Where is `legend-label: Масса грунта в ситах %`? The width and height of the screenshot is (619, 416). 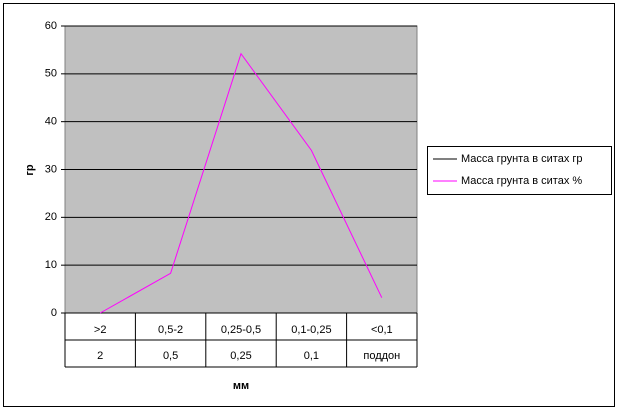
legend-label: Масса грунта в ситах % is located at coordinates (521, 181).